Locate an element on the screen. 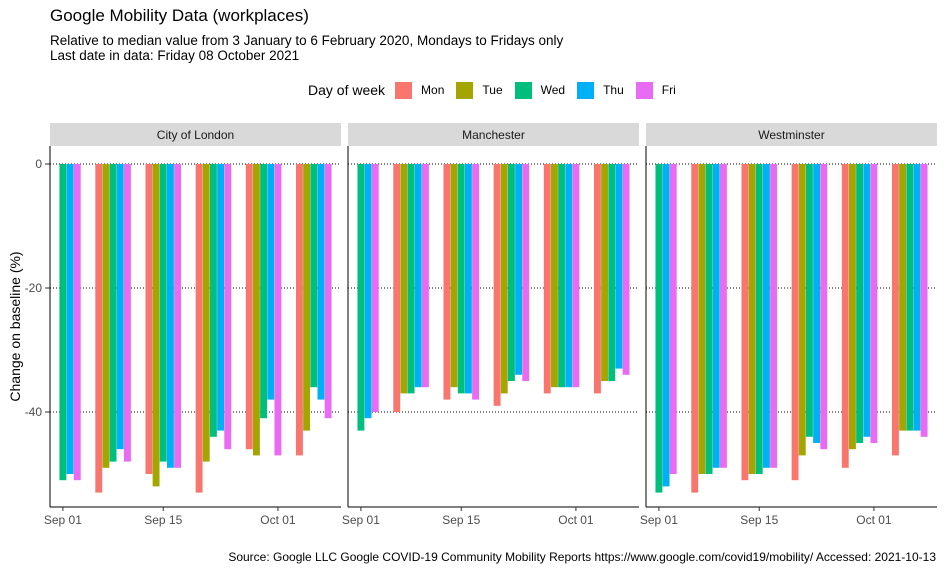 This screenshot has height=571, width=945. bar-city-of-london-day-34-tue is located at coordinates (307, 297).